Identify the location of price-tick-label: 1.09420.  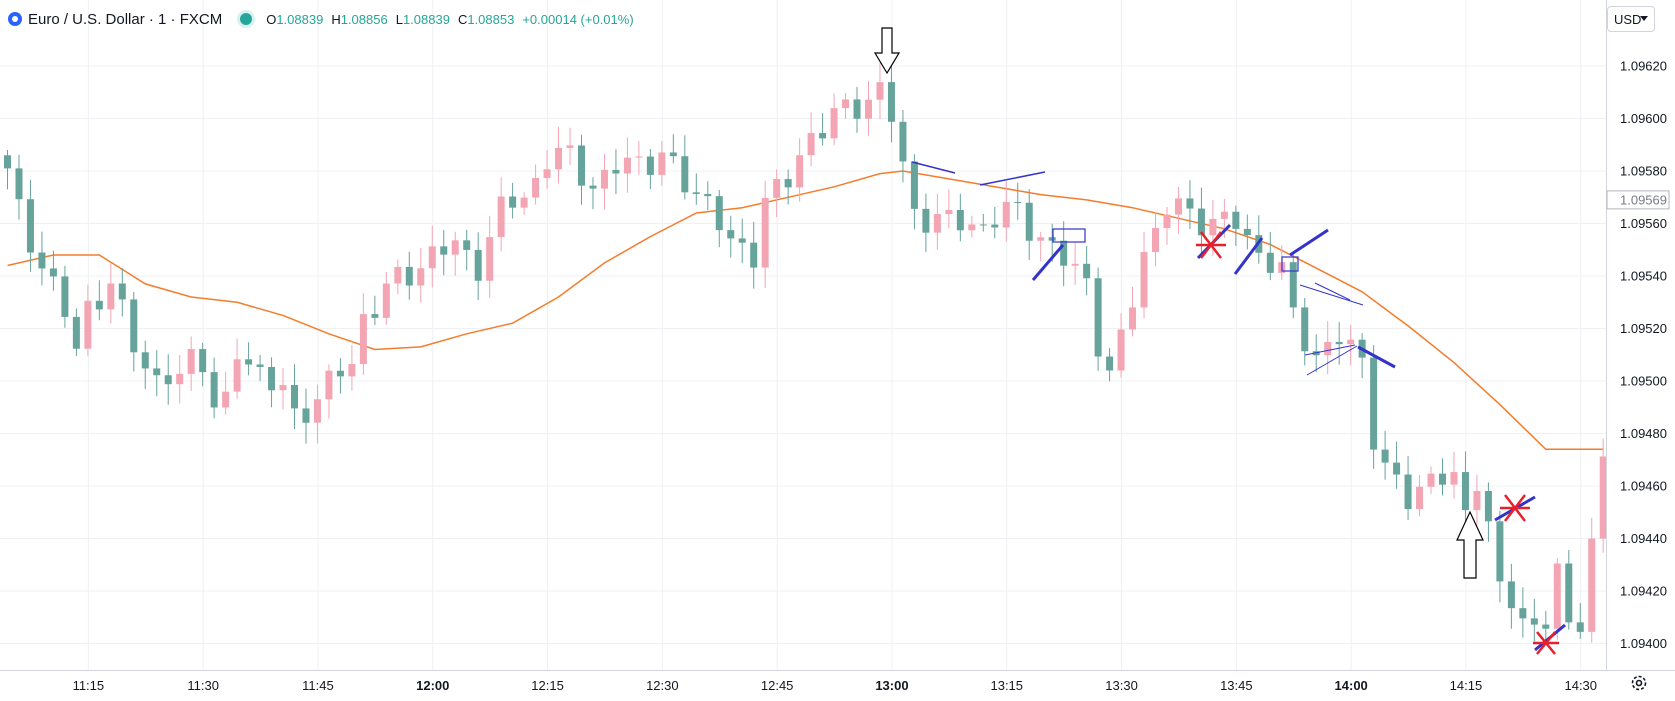
(1643, 591).